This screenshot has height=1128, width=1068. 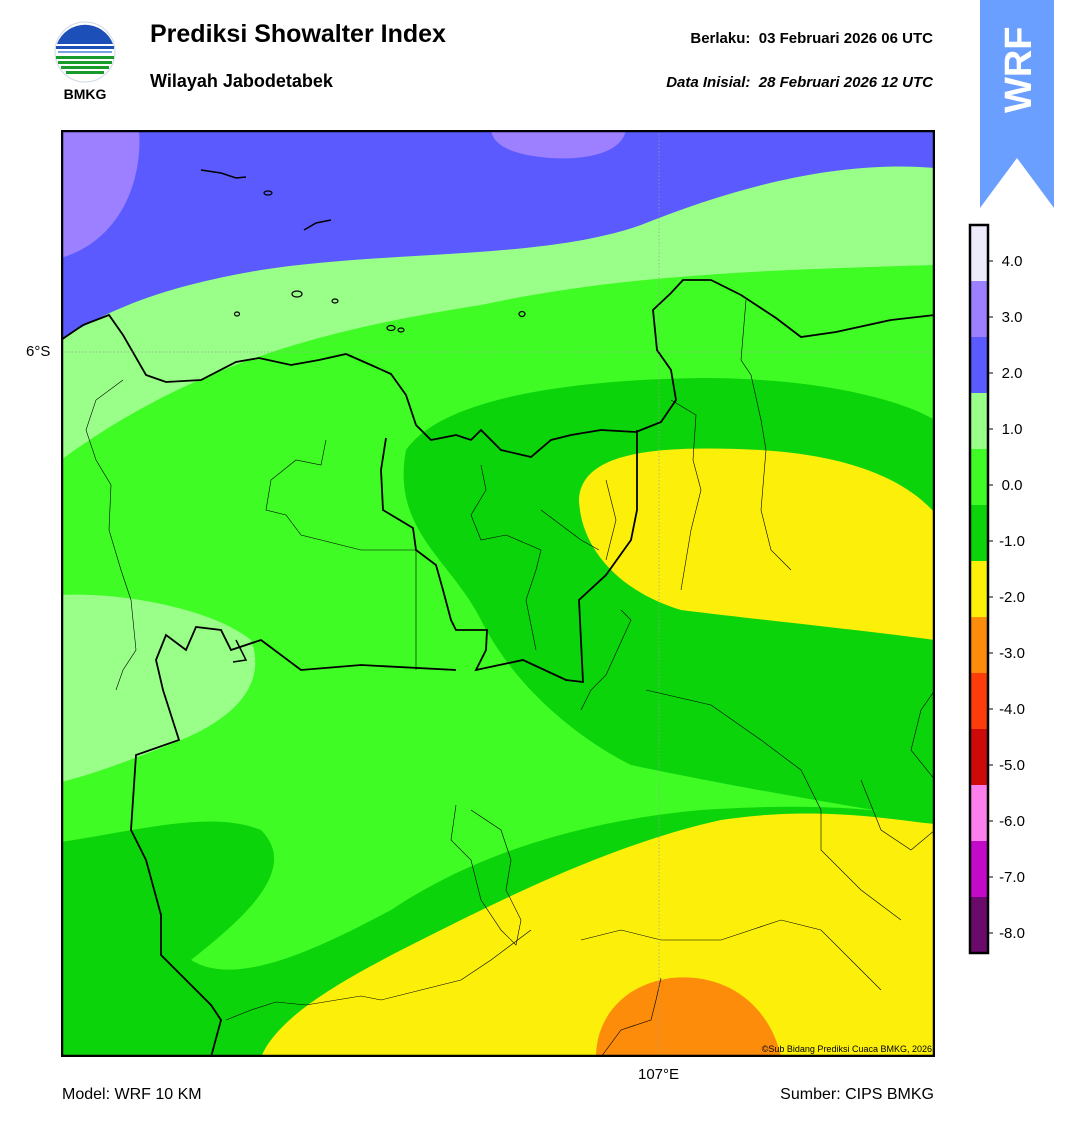 What do you see at coordinates (1012, 261) in the screenshot?
I see `colorbar-tick-label: 4.0` at bounding box center [1012, 261].